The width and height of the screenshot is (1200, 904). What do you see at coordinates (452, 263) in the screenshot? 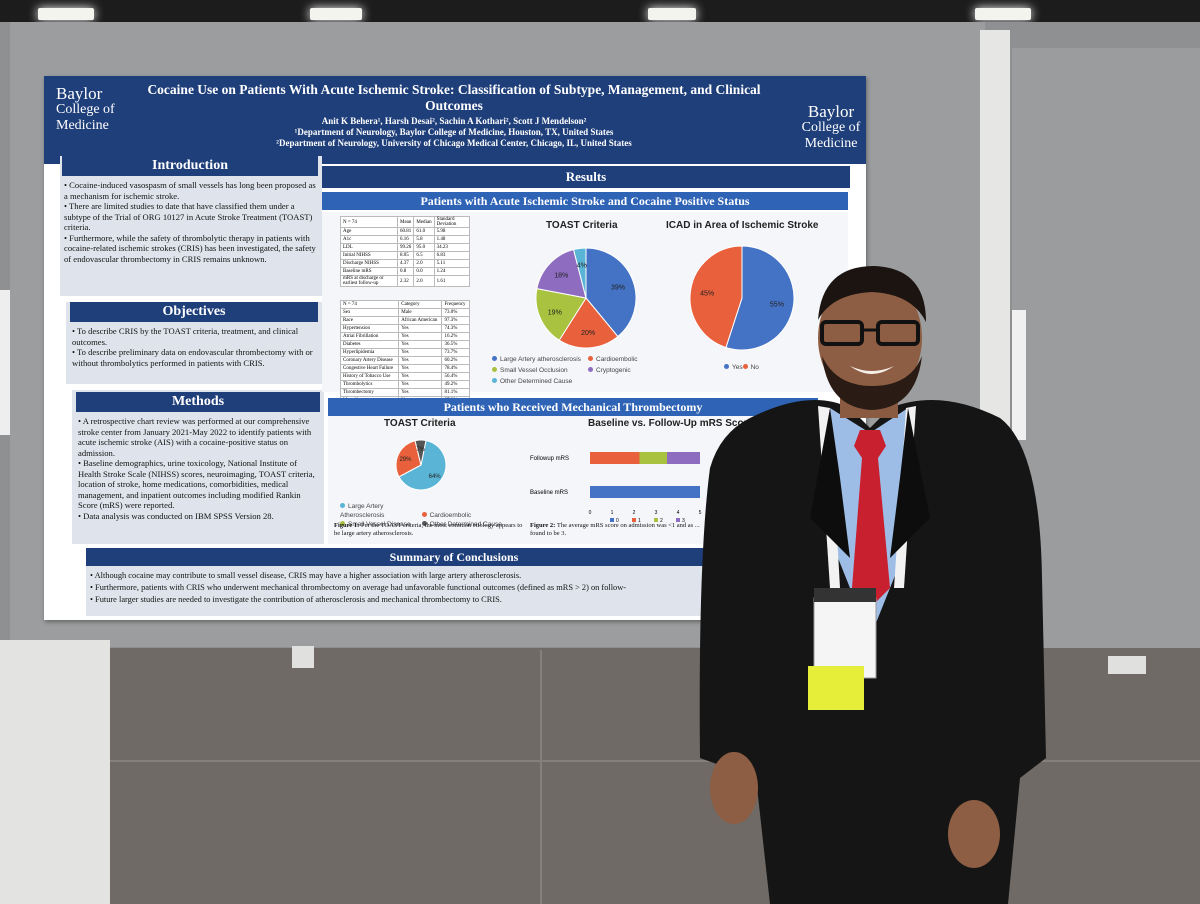
I see `table-cell: 5.11` at bounding box center [452, 263].